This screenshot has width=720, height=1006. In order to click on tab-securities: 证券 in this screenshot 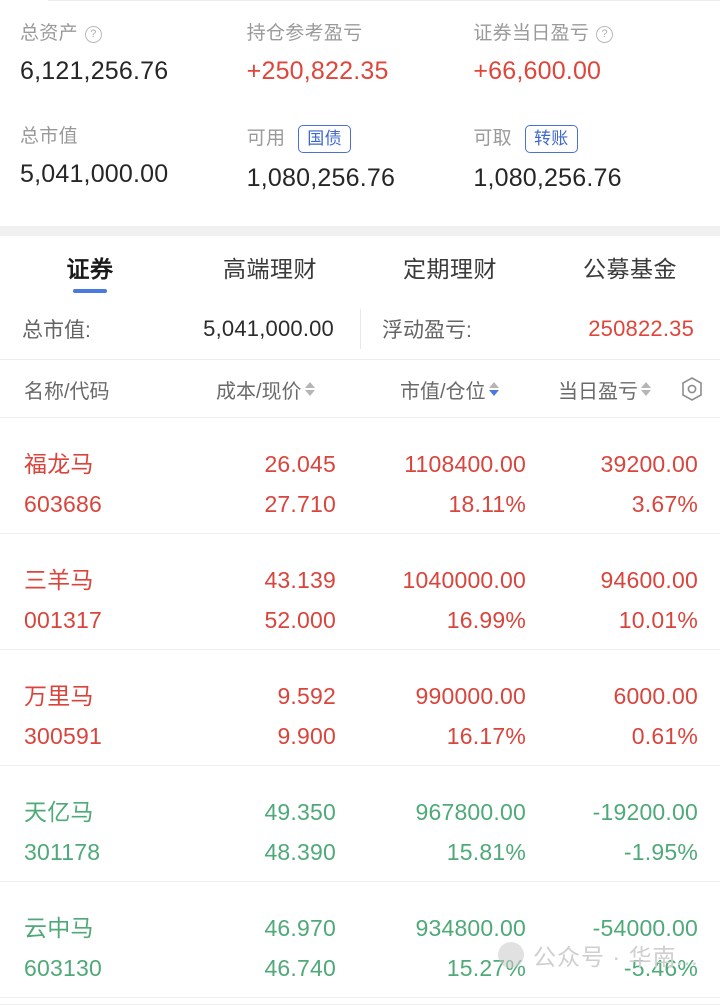, I will do `click(90, 267)`.